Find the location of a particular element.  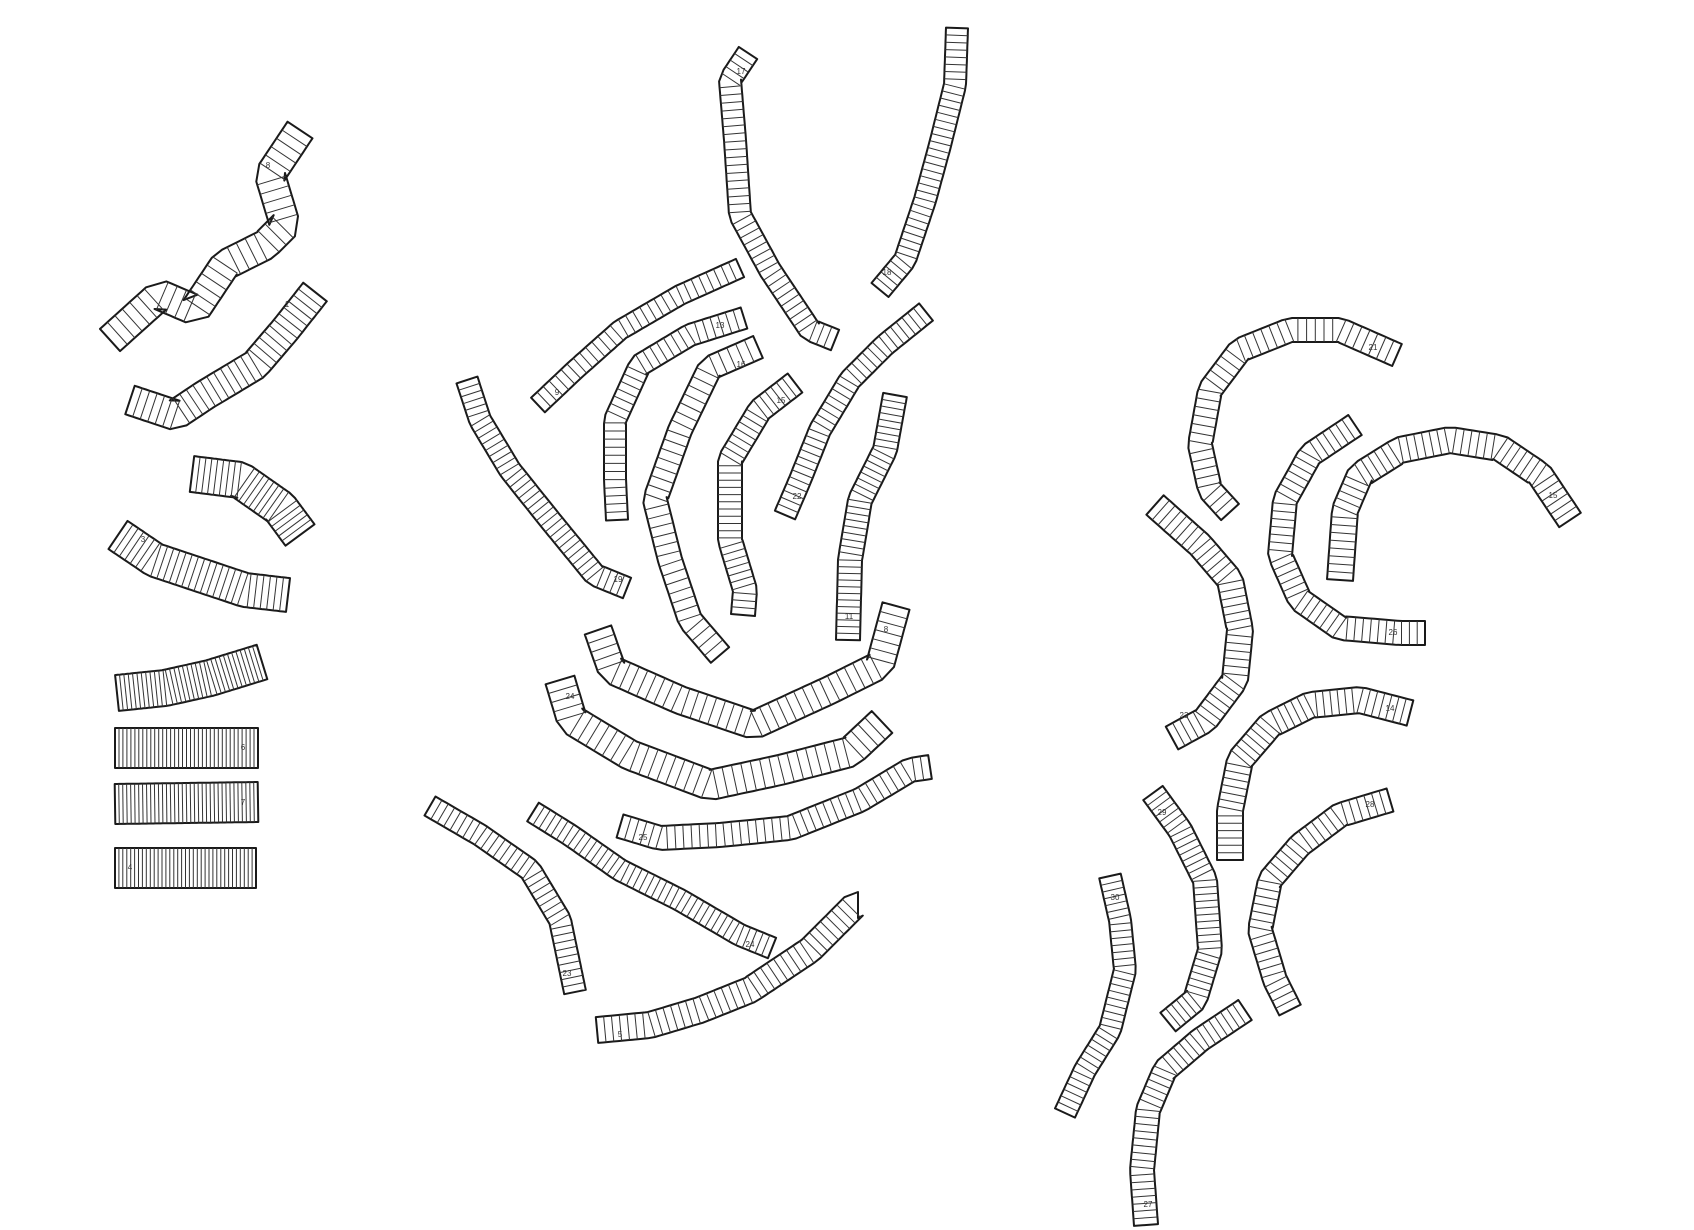

strip-piece: 22 is located at coordinates (853, 411).